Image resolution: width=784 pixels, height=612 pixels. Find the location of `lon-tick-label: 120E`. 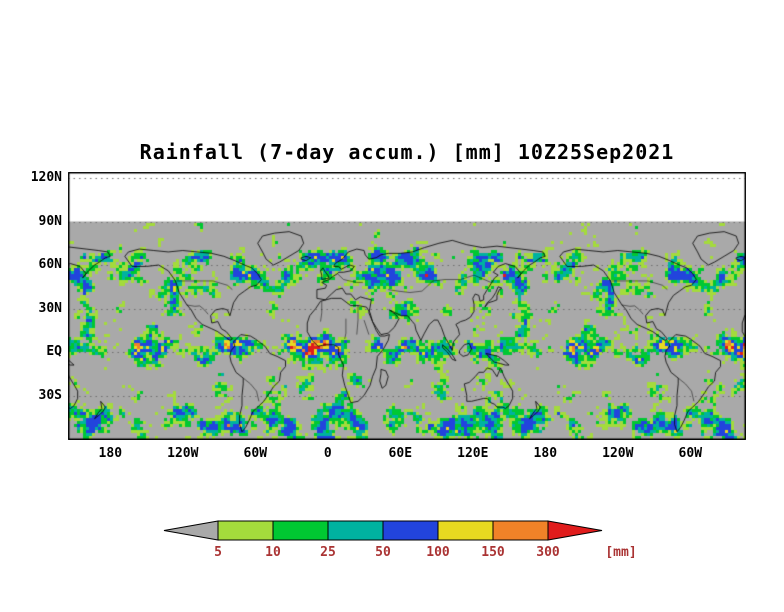

lon-tick-label: 120E is located at coordinates (473, 453).